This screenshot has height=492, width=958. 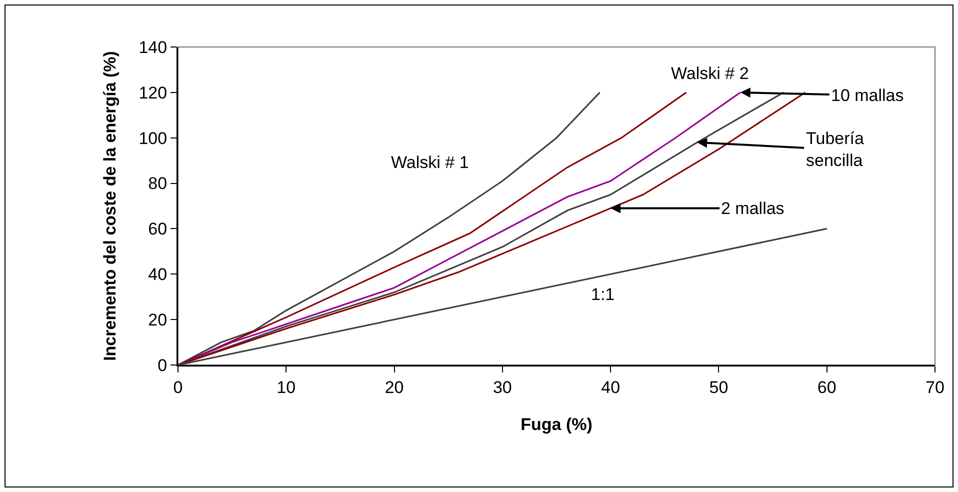 What do you see at coordinates (158, 229) in the screenshot?
I see `y-tick-label: 60` at bounding box center [158, 229].